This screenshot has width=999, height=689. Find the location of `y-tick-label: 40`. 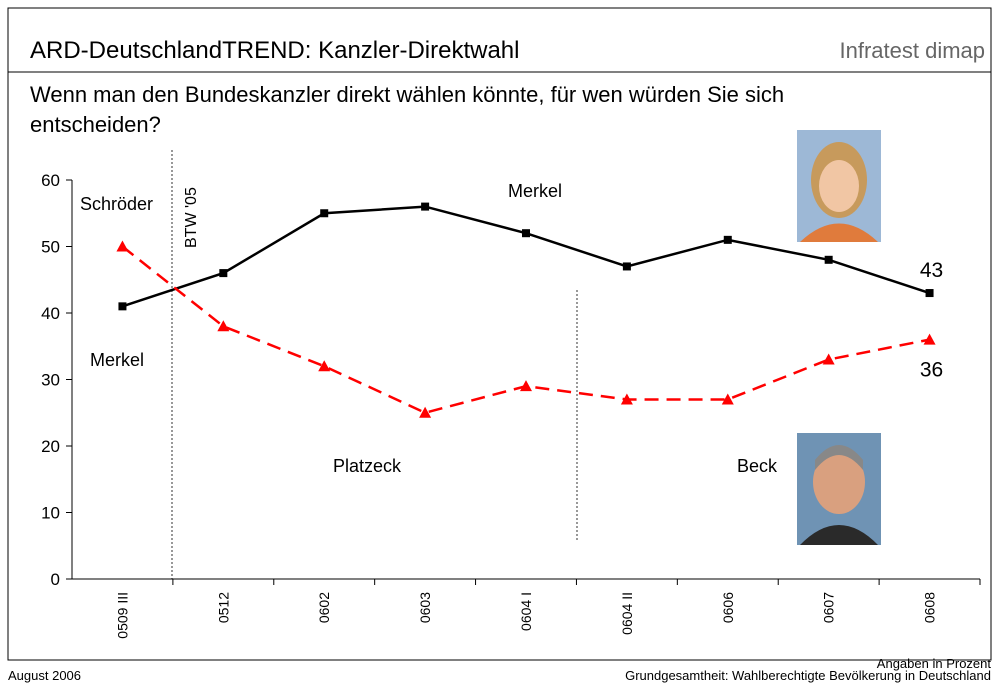

y-tick-label: 40 is located at coordinates (50, 313).